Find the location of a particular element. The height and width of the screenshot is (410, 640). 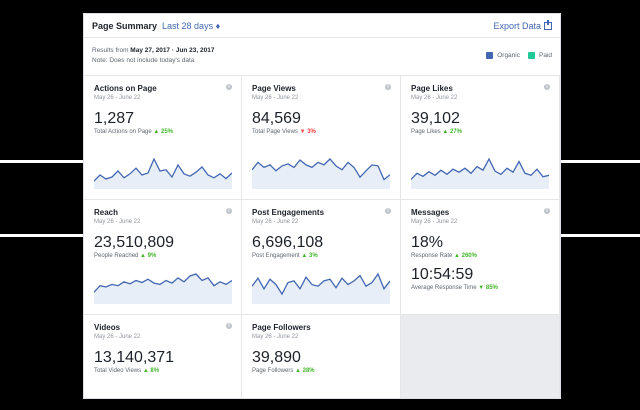

export-icon is located at coordinates (548, 24).